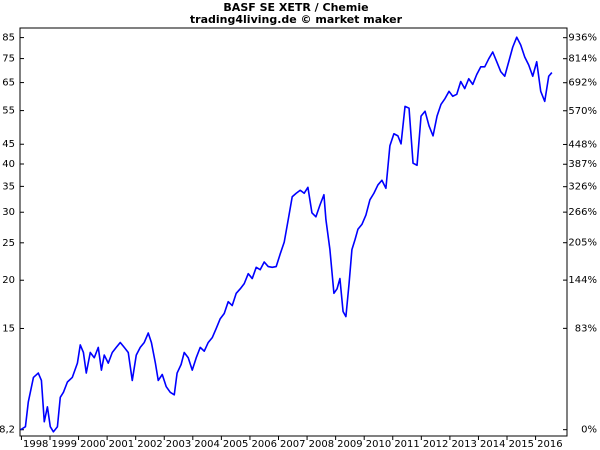 The width and height of the screenshot is (600, 450). I want to click on x-tick-label: 2016, so click(549, 444).